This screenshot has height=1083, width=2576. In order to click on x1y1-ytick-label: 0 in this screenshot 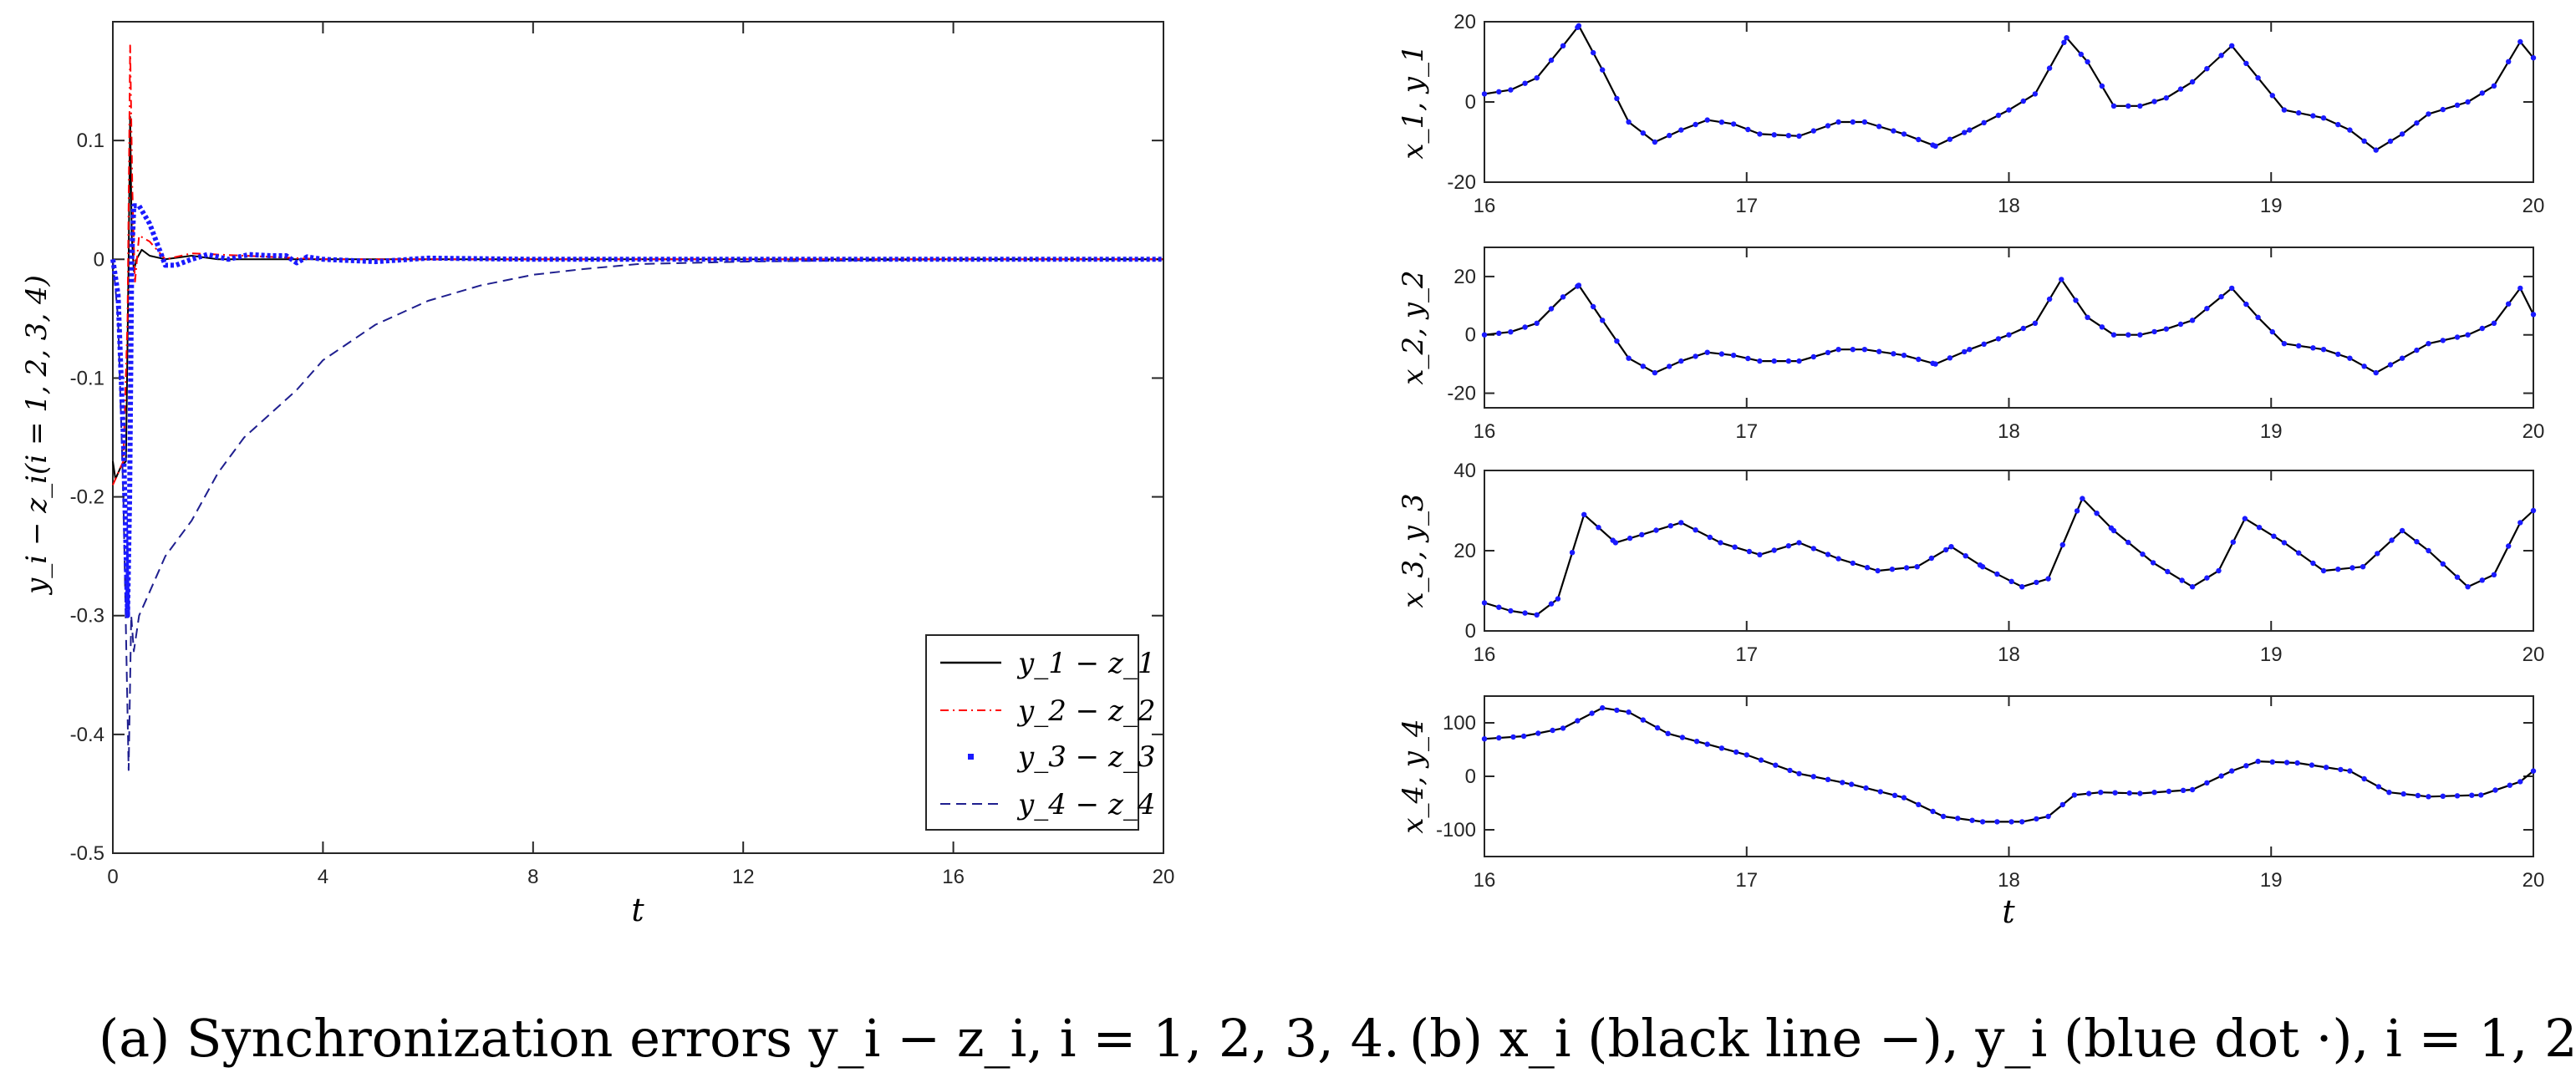, I will do `click(1470, 102)`.